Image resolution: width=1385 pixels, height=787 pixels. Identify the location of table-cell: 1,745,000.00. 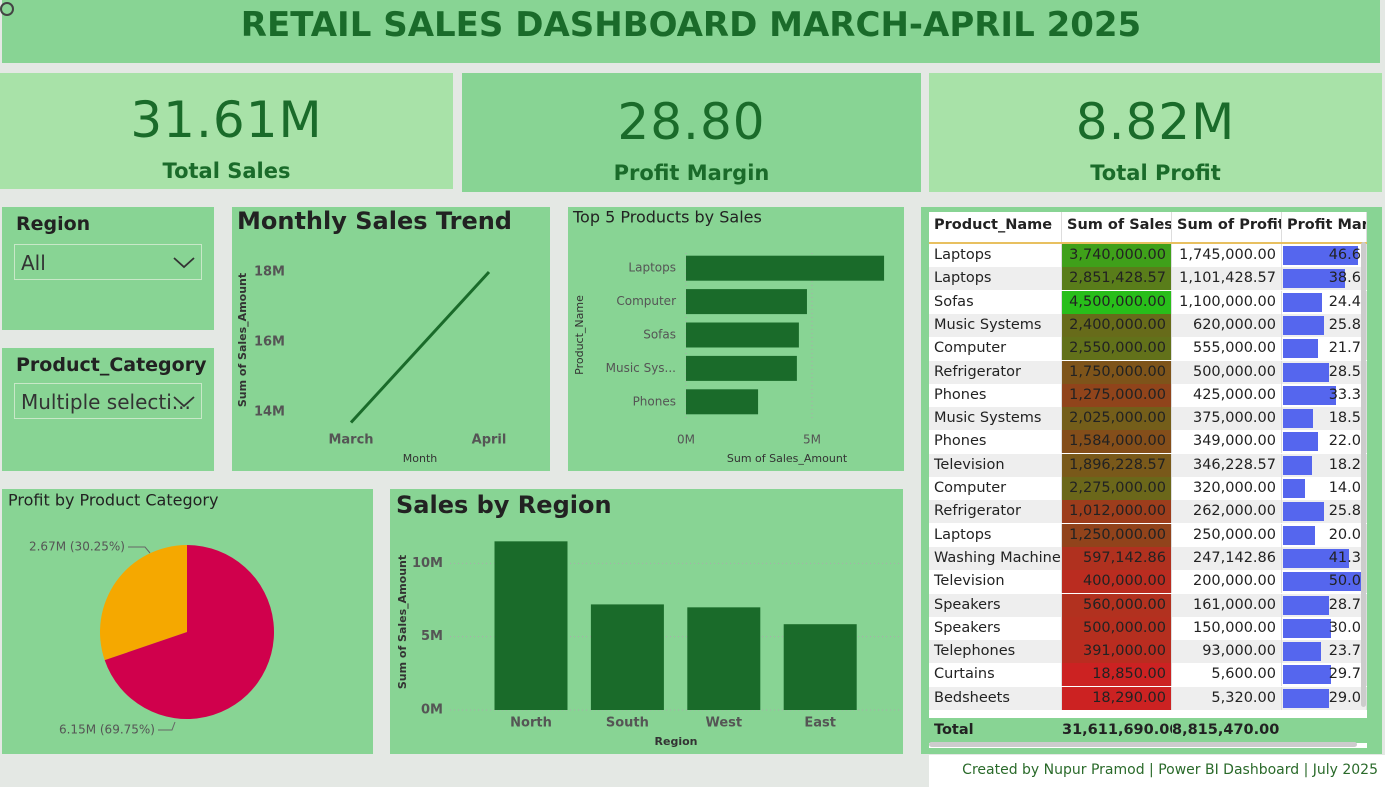
(1227, 255).